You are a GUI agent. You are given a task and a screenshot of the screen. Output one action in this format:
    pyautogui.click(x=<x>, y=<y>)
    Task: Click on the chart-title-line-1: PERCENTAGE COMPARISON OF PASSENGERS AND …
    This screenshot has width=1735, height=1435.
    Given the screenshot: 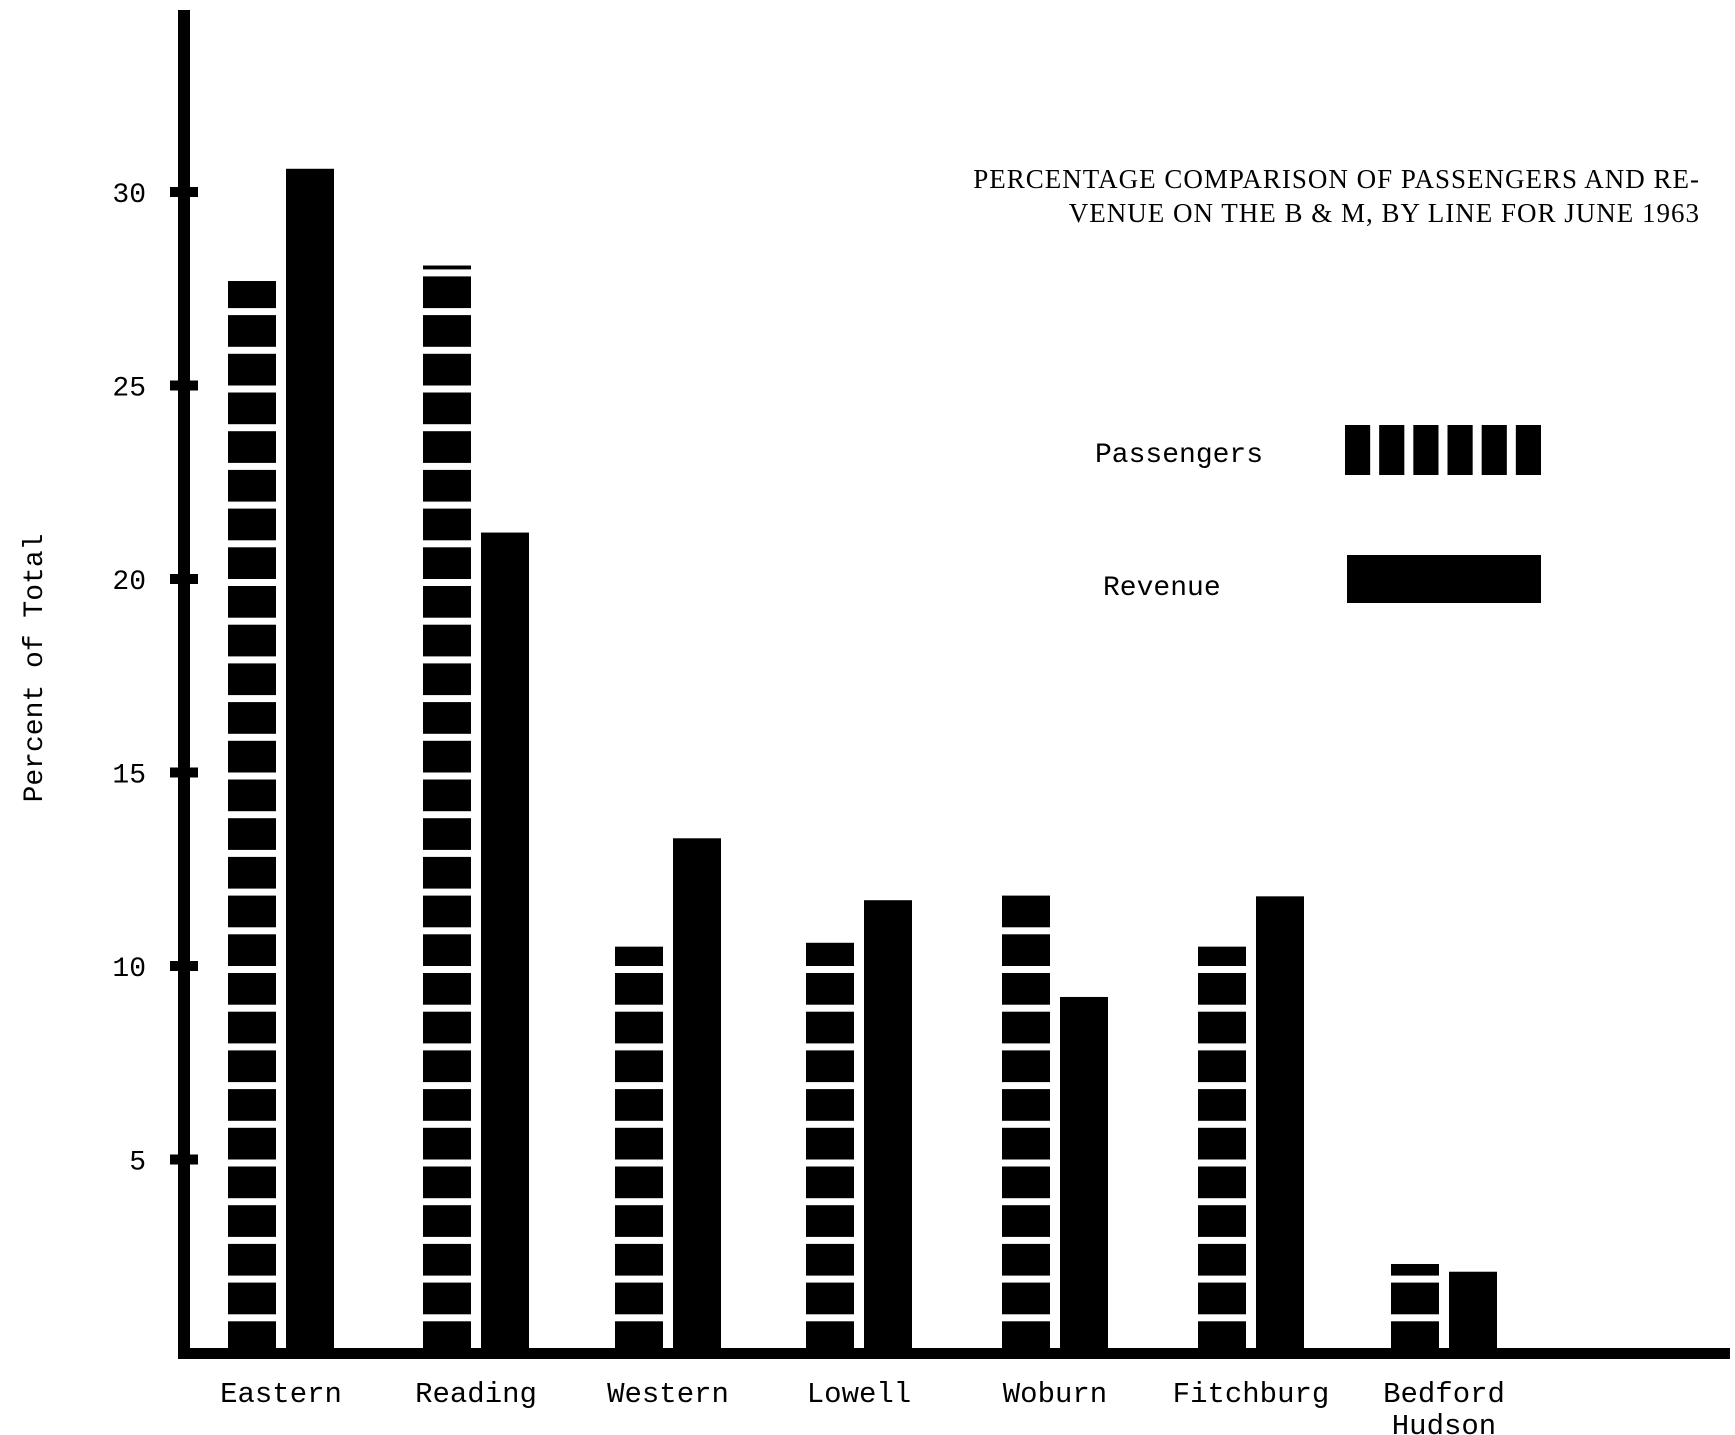 What is the action you would take?
    pyautogui.click(x=1336, y=179)
    